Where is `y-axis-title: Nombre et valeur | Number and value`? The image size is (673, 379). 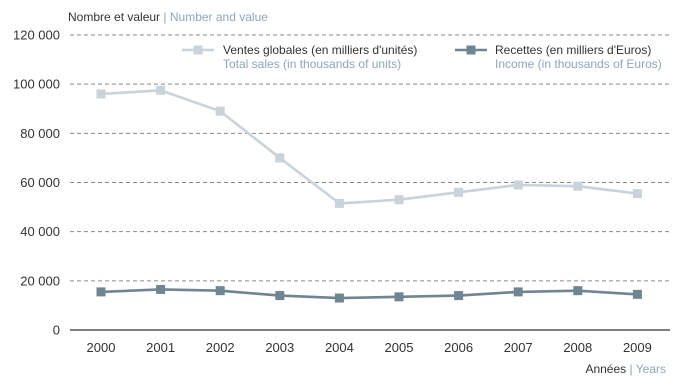 y-axis-title: Nombre et valeur | Number and value is located at coordinates (168, 17).